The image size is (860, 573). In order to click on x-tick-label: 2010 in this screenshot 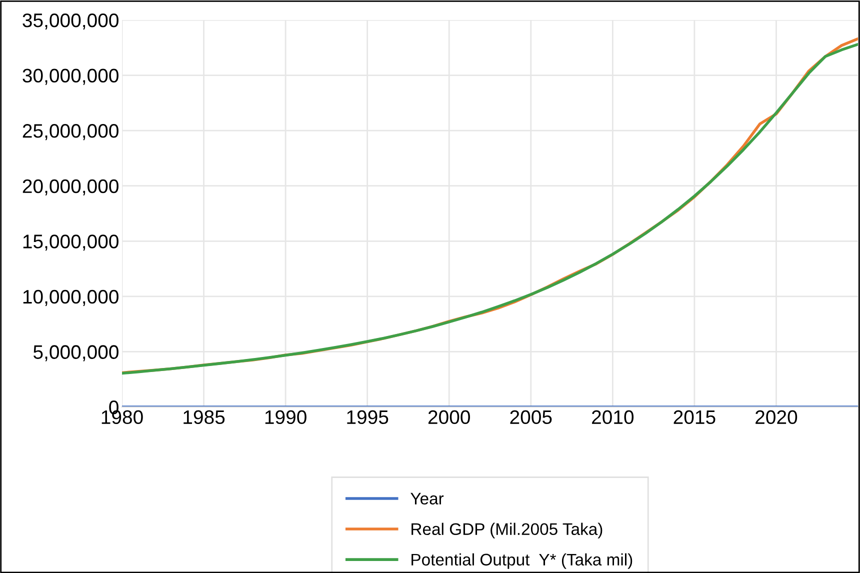, I will do `click(613, 417)`.